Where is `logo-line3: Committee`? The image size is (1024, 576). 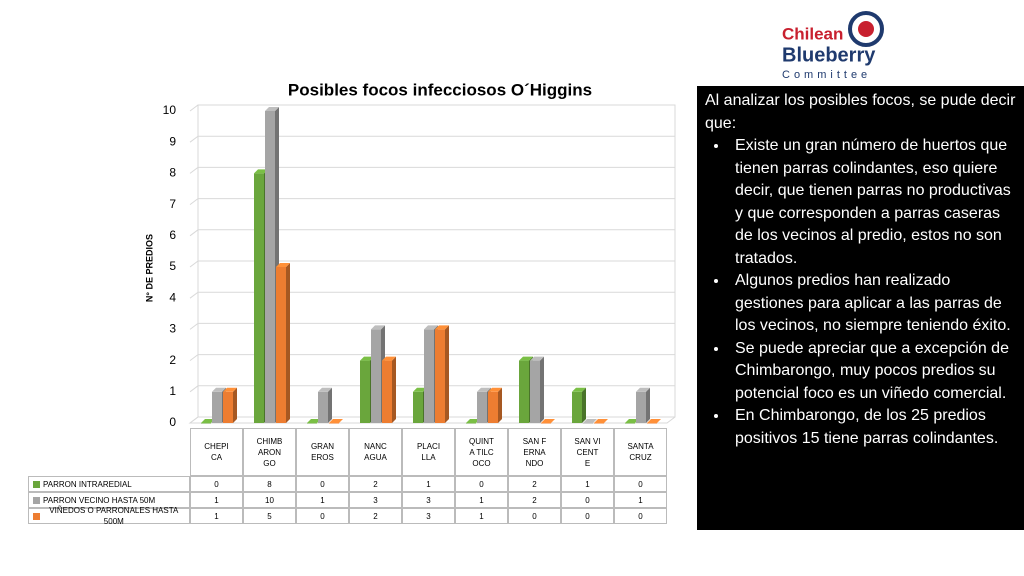 logo-line3: Committee is located at coordinates (826, 75).